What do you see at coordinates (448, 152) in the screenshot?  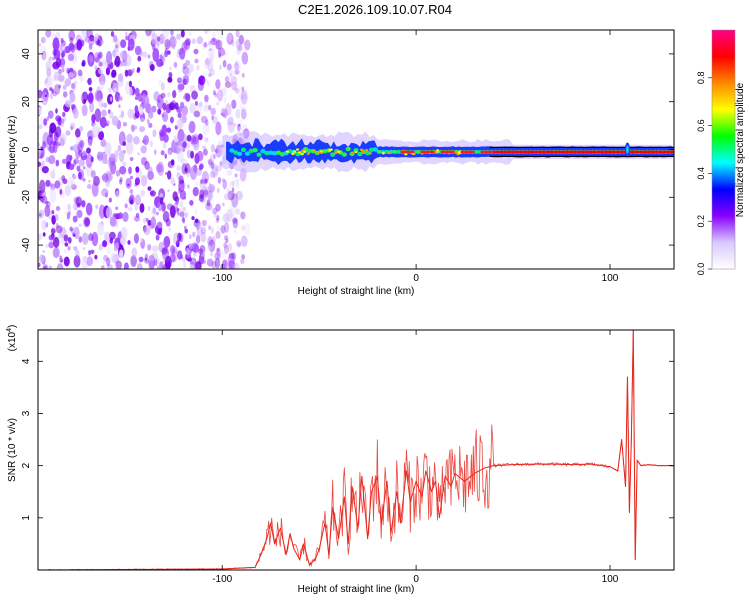 I see `spectrogram-signal-trace` at bounding box center [448, 152].